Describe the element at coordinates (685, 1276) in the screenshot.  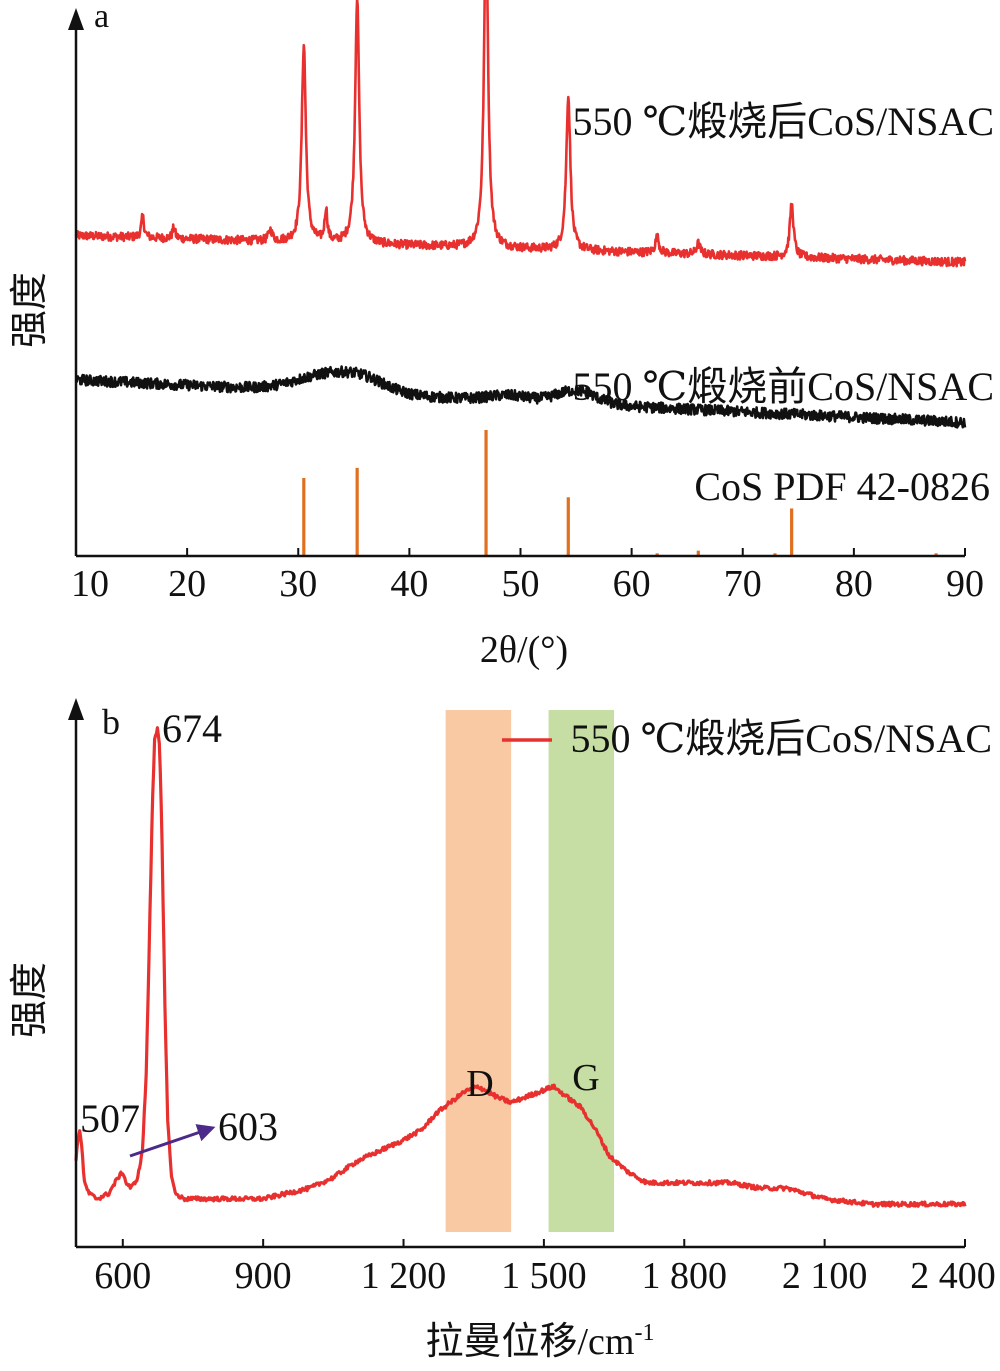
I see `panel-b-x-tick-label: 1 800` at that location.